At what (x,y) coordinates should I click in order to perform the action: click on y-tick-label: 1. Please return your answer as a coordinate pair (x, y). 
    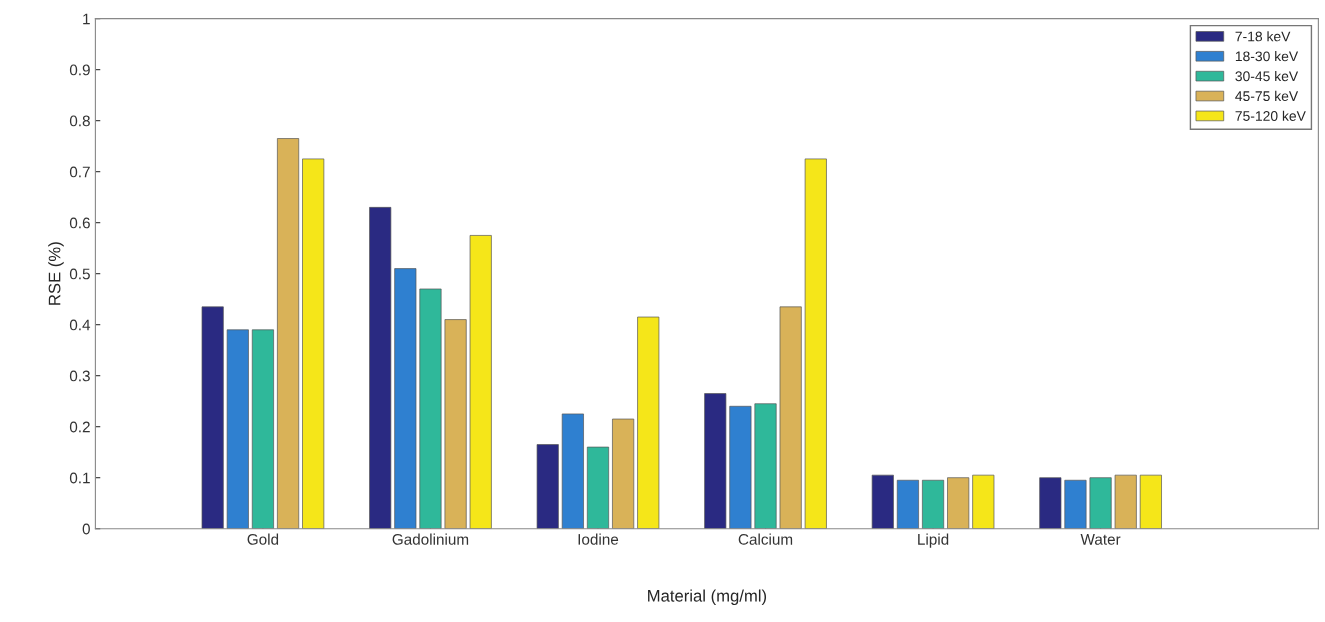
    Looking at the image, I should click on (86, 19).